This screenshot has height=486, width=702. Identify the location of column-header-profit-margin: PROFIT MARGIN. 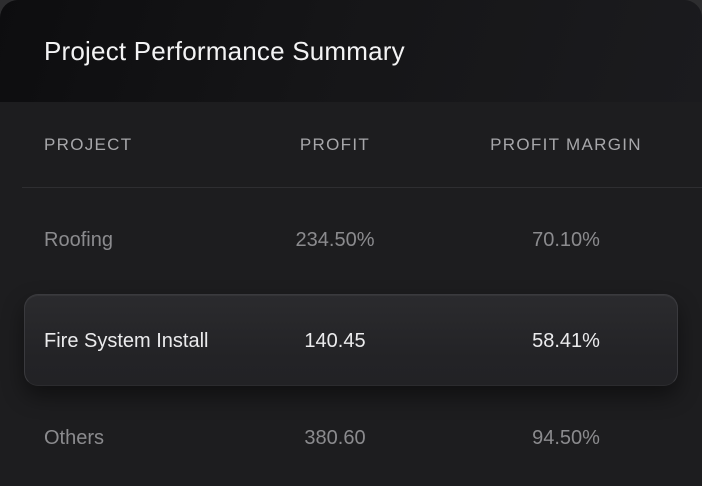
(566, 144).